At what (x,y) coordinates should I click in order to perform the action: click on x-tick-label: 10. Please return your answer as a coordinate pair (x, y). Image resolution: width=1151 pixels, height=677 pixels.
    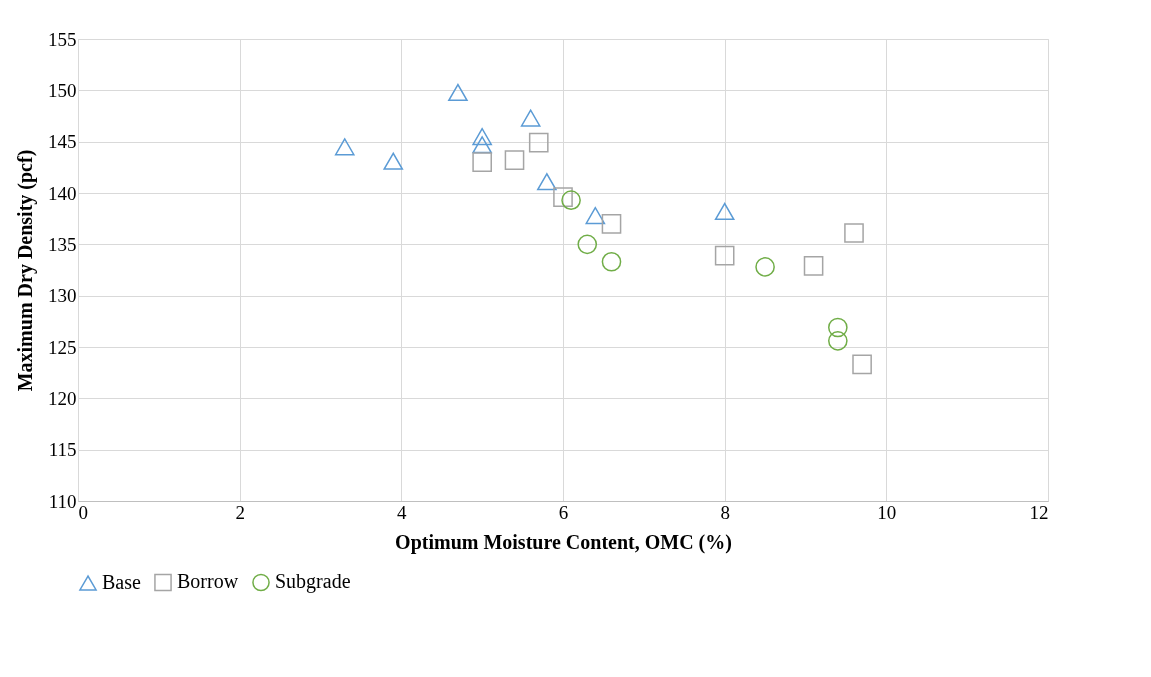
    Looking at the image, I should click on (887, 512).